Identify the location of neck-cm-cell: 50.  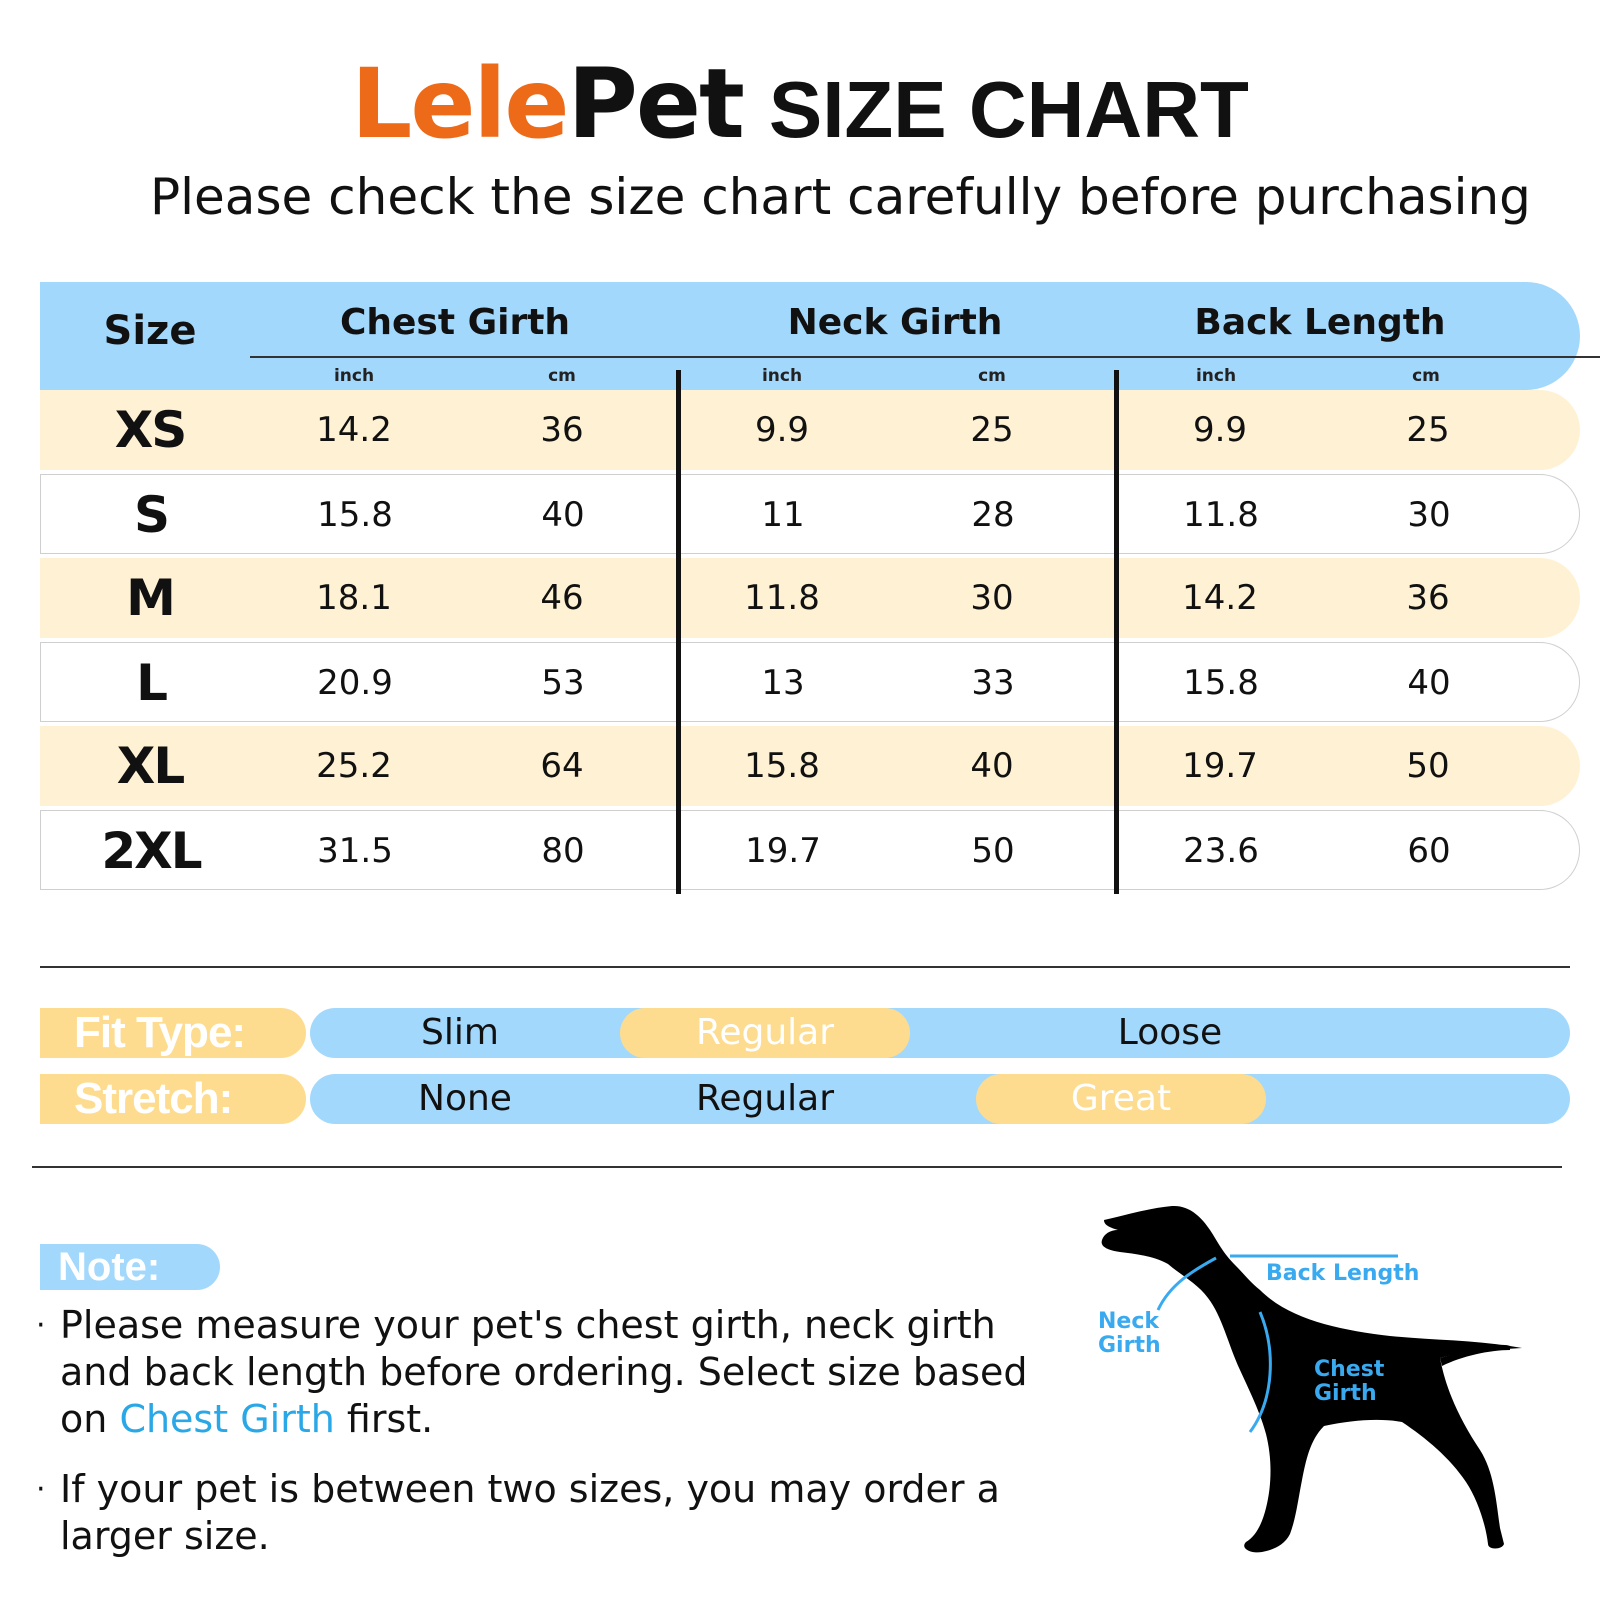
(993, 851).